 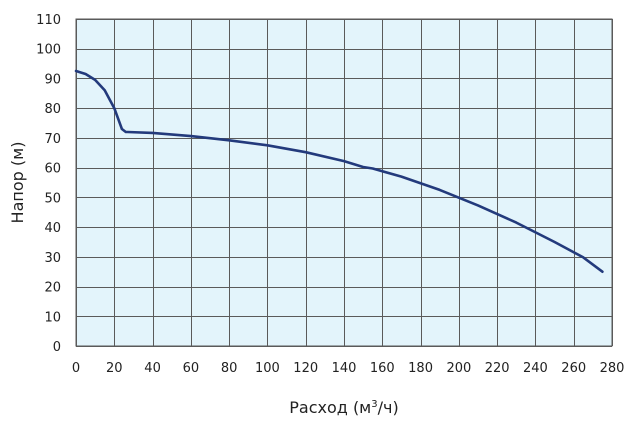 I want to click on y-tick-label: 10, so click(x=52, y=317).